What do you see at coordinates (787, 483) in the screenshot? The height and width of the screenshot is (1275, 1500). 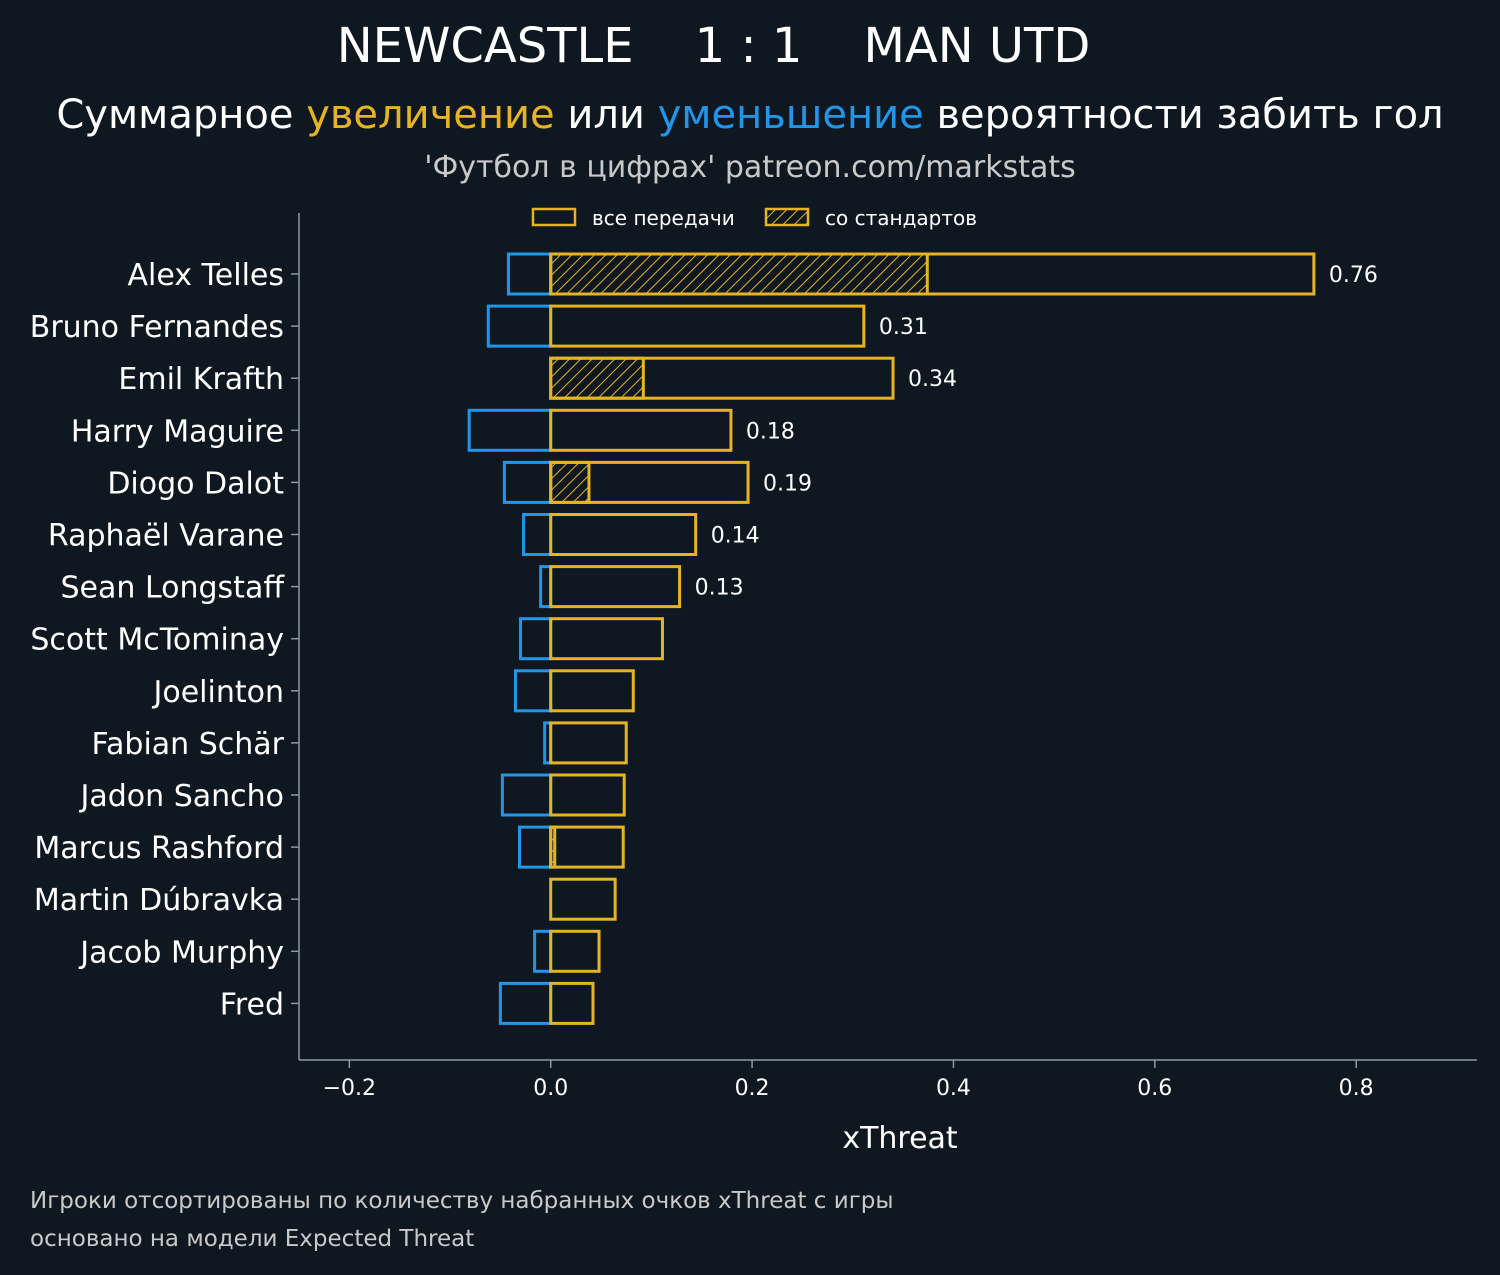 I see `value-label: 0.19` at bounding box center [787, 483].